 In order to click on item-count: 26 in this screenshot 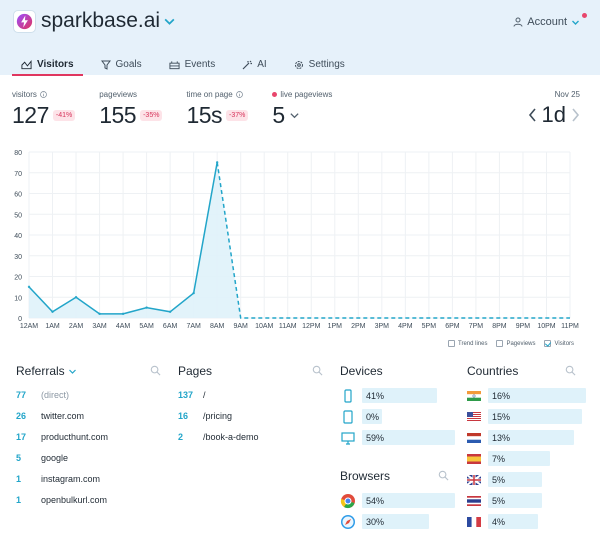, I will do `click(21, 415)`.